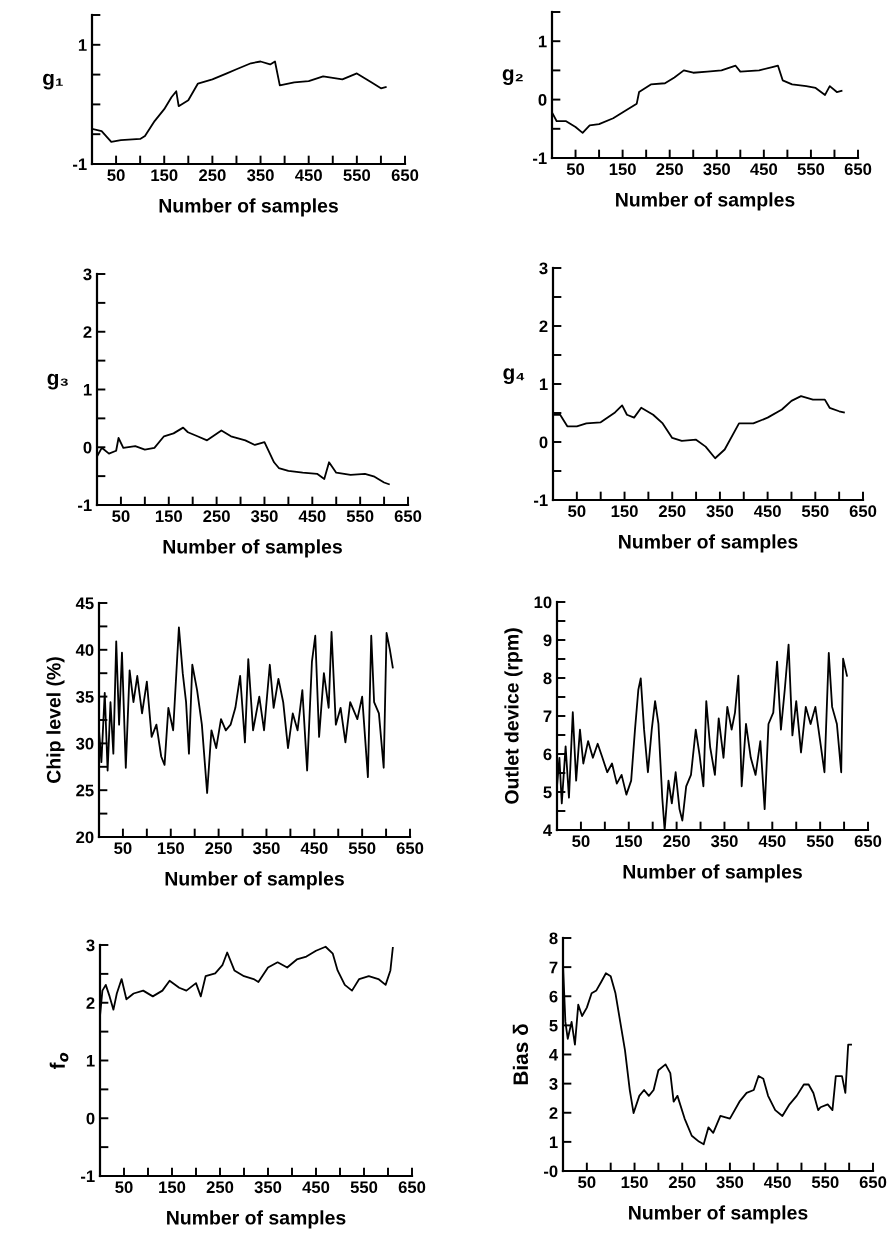 This screenshot has height=1241, width=889. What do you see at coordinates (53, 81) in the screenshot?
I see `y-axis-title: g₁` at bounding box center [53, 81].